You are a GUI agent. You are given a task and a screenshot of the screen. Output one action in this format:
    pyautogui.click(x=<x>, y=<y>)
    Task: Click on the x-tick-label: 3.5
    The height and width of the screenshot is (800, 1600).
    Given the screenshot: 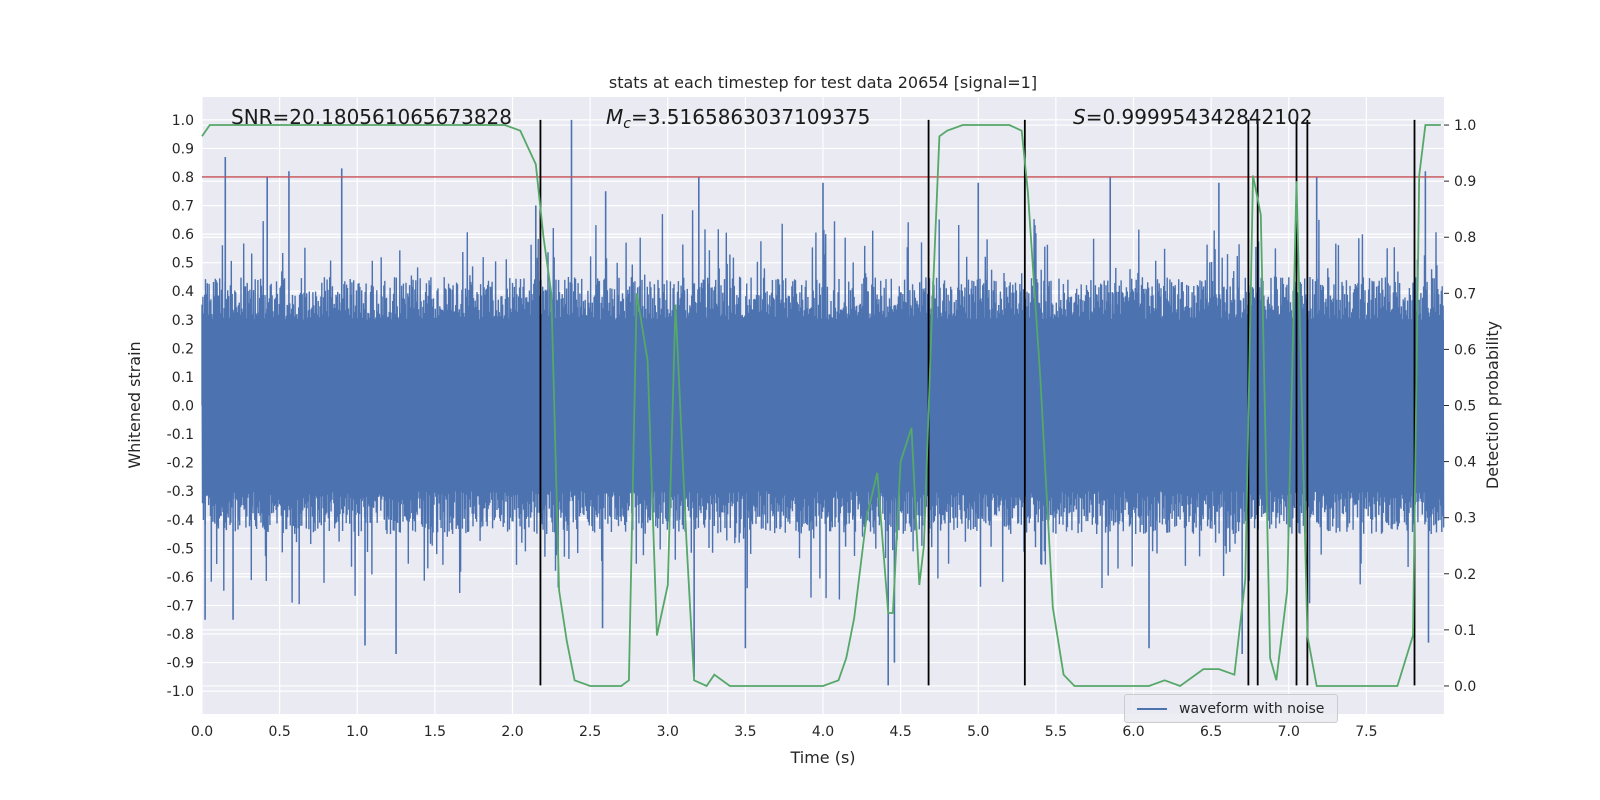 What is the action you would take?
    pyautogui.click(x=745, y=732)
    